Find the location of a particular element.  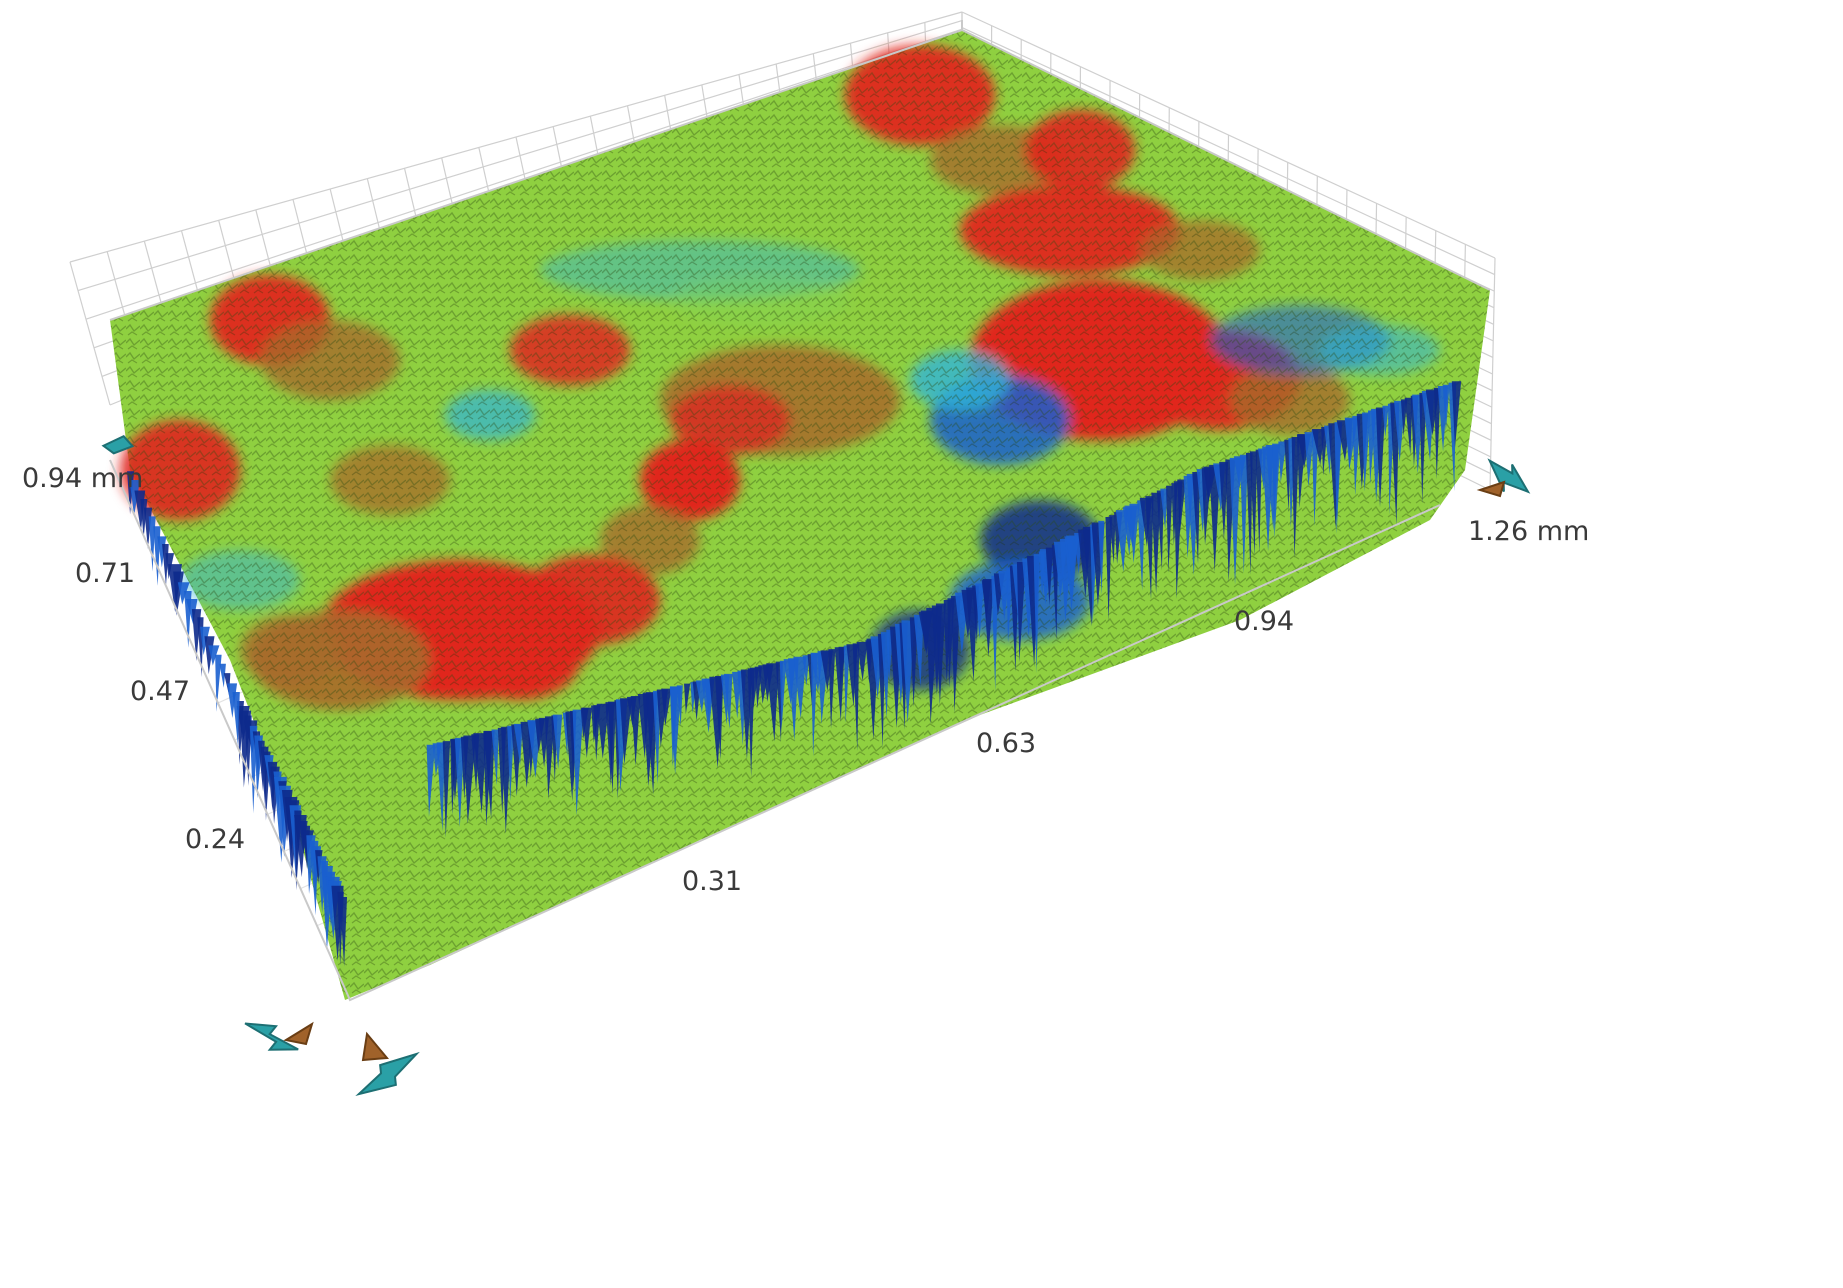

tilt-down-icon is located at coordinates (375, 1046).